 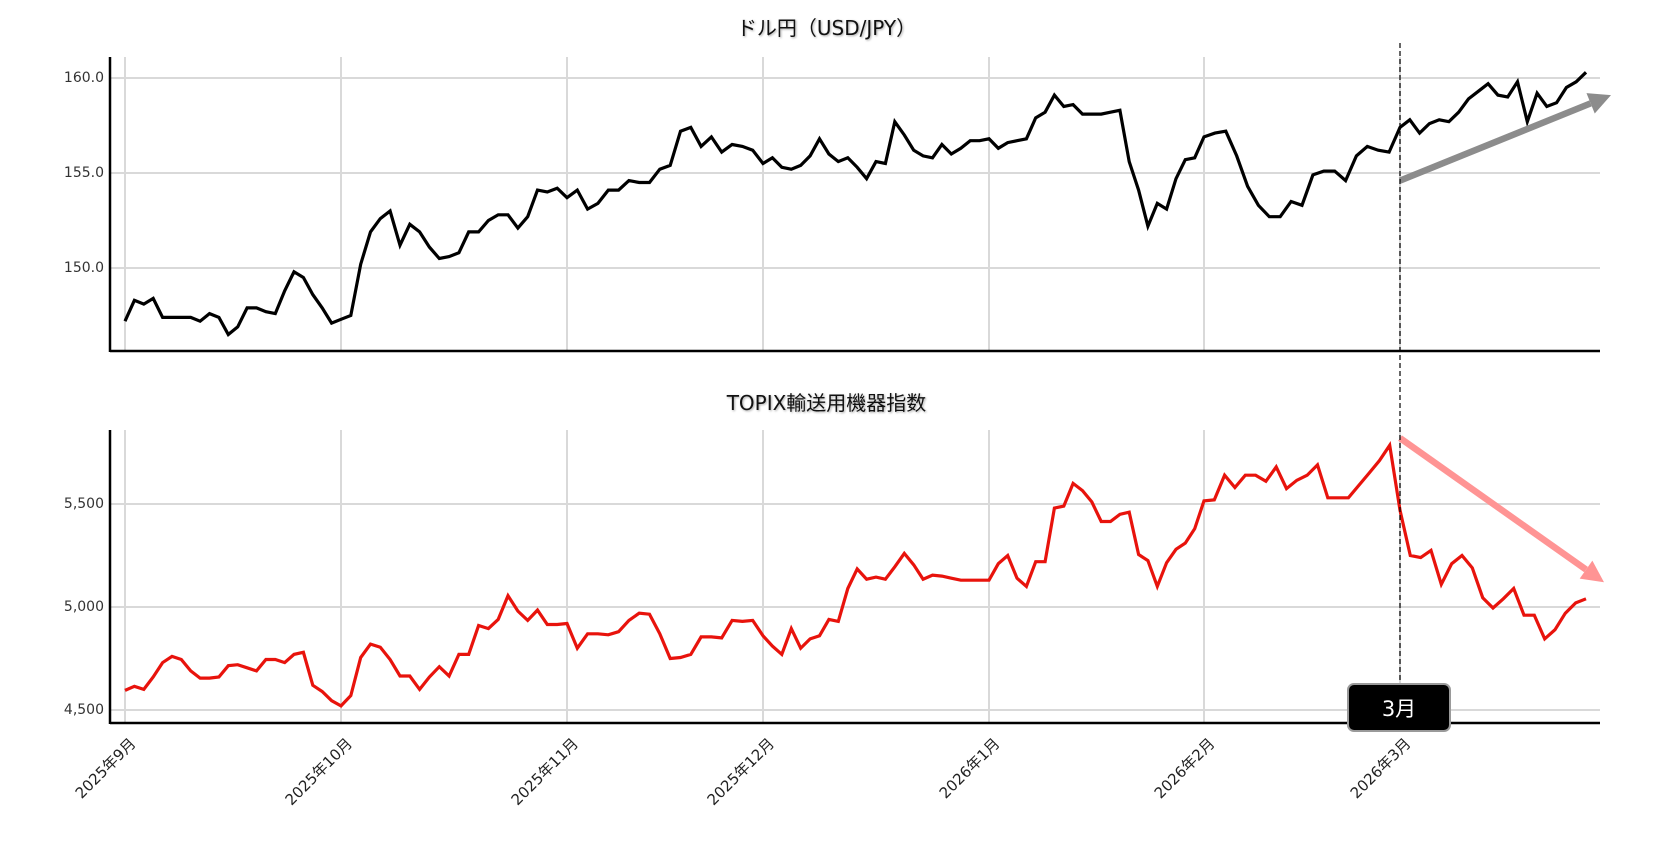 I want to click on usdjpy-ytick-155: 155.0, so click(x=83, y=173).